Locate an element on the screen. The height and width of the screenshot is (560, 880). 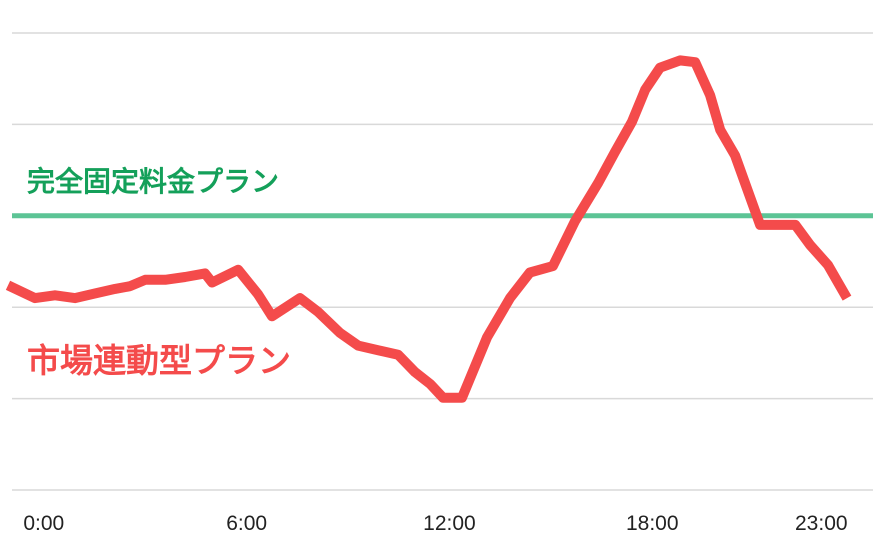
series-label: 市場連動型プラン is located at coordinates (159, 360).